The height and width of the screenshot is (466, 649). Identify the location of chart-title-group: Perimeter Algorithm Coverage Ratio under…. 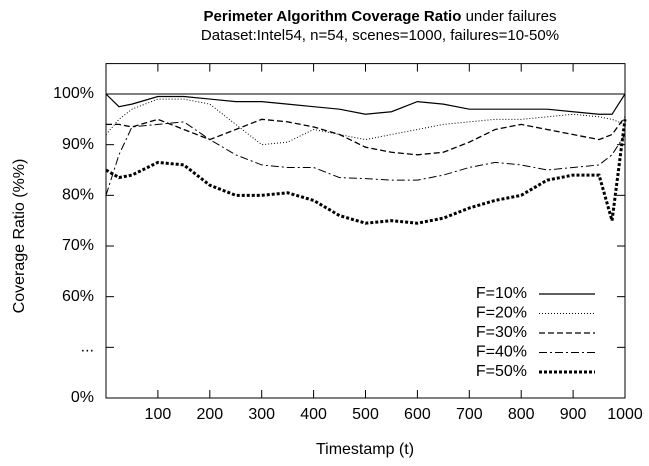
(380, 16).